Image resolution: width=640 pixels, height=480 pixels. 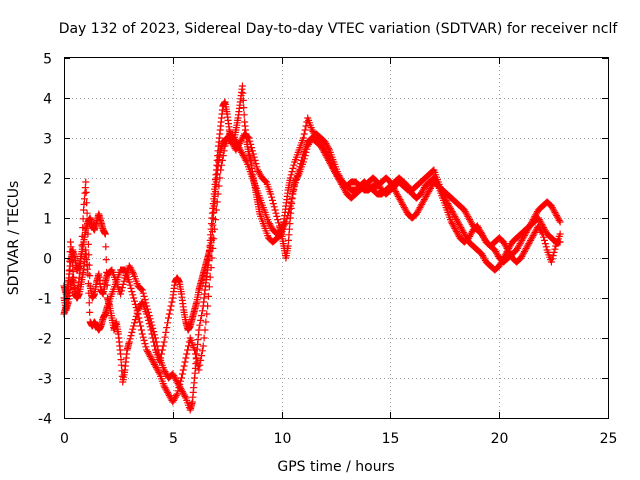 I want to click on x-tick-label: 25, so click(x=609, y=439).